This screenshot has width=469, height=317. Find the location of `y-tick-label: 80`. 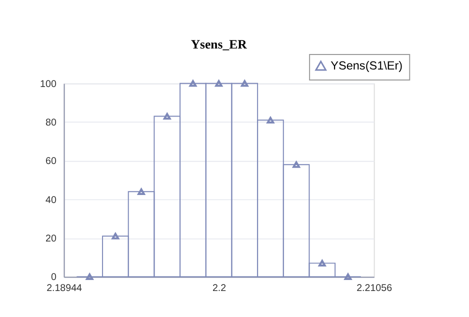

y-tick-label: 80 is located at coordinates (51, 123).